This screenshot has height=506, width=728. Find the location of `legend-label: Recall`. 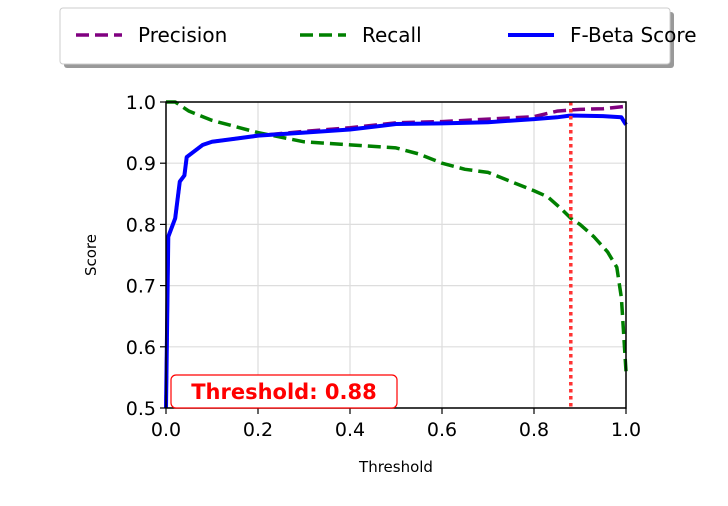

legend-label: Recall is located at coordinates (392, 35).